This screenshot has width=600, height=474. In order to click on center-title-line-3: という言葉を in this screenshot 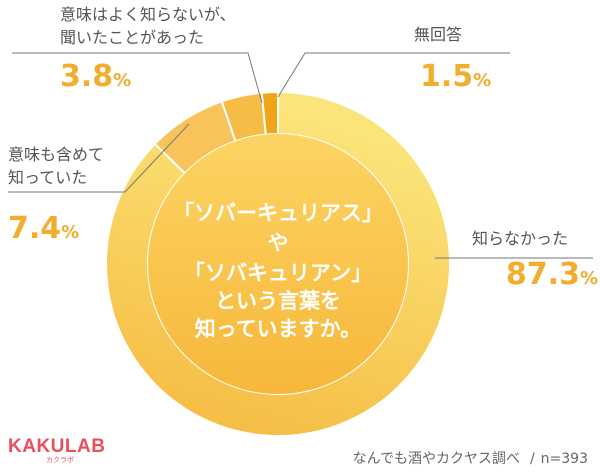, I will do `click(278, 301)`.